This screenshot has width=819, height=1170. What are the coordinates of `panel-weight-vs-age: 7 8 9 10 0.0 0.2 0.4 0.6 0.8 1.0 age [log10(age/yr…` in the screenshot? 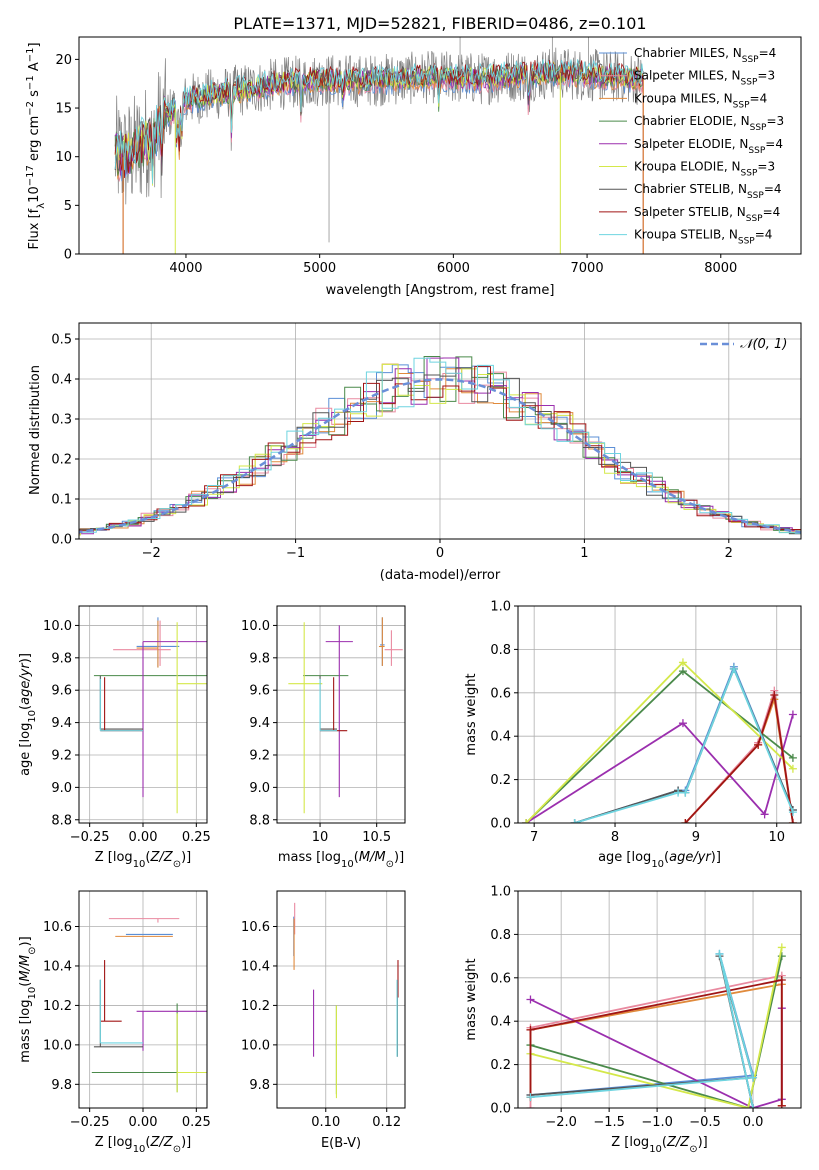 It's located at (633, 735).